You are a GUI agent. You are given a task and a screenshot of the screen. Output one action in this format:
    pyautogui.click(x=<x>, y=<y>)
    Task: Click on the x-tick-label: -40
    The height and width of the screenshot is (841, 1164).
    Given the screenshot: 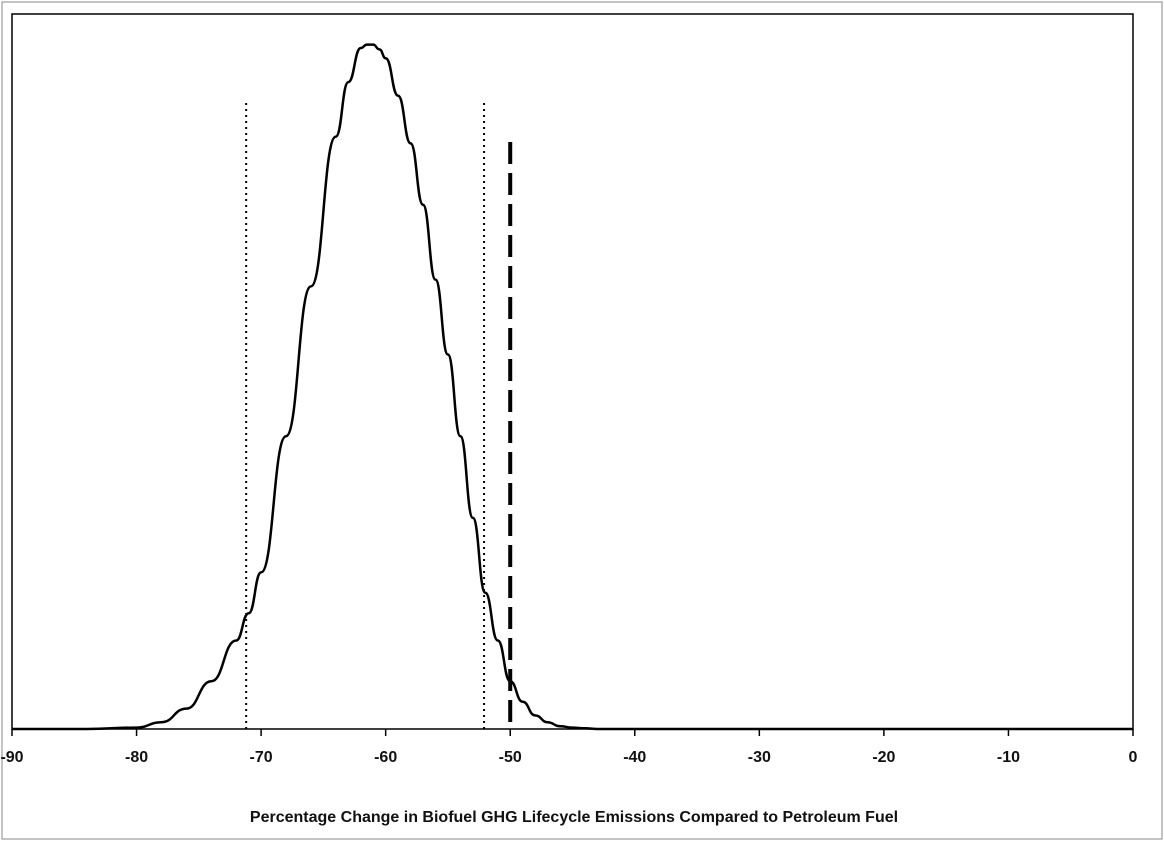 What is the action you would take?
    pyautogui.click(x=634, y=757)
    